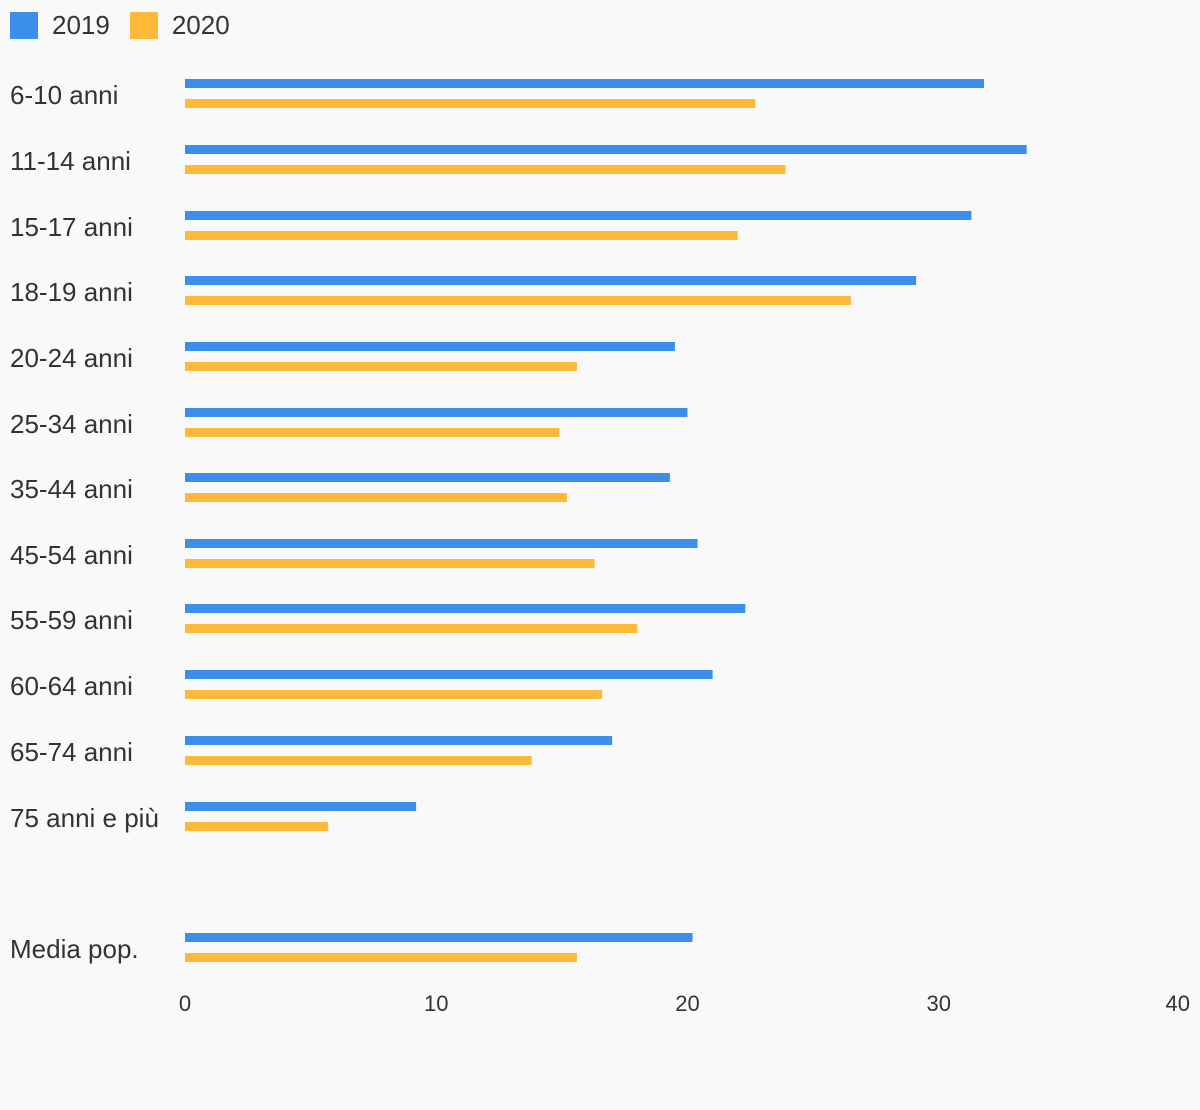  What do you see at coordinates (143, 25) in the screenshot?
I see `legend-swatch-2020` at bounding box center [143, 25].